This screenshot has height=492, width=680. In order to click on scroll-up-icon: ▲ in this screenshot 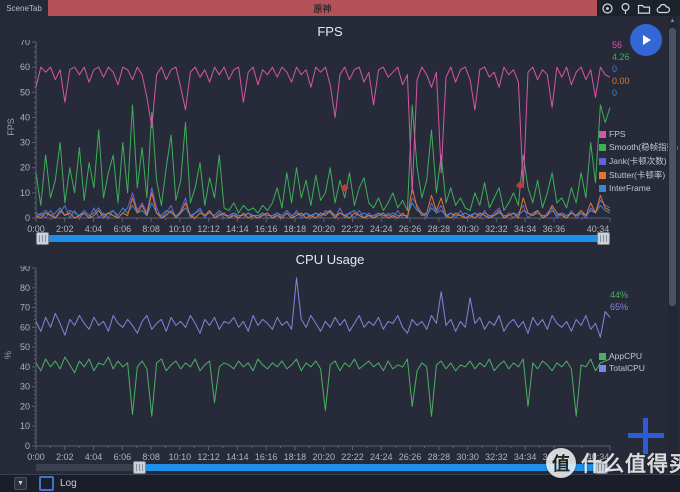, I will do `click(672, 21)`.